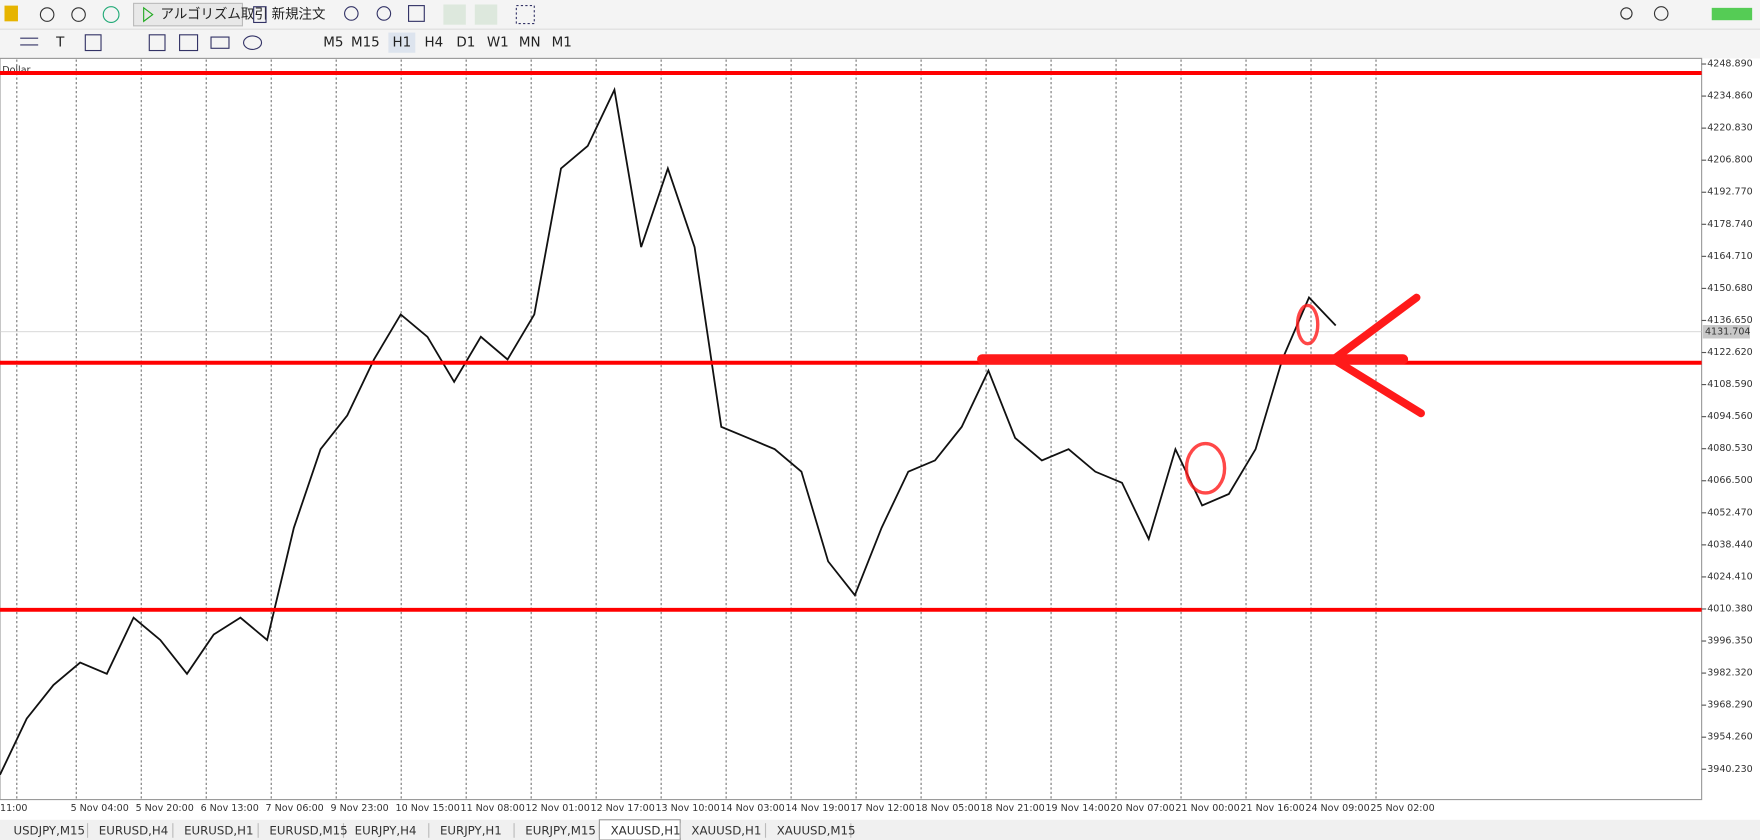 This screenshot has height=840, width=1760. What do you see at coordinates (48, 831) in the screenshot?
I see `tab-label: USDJPY,M15` at bounding box center [48, 831].